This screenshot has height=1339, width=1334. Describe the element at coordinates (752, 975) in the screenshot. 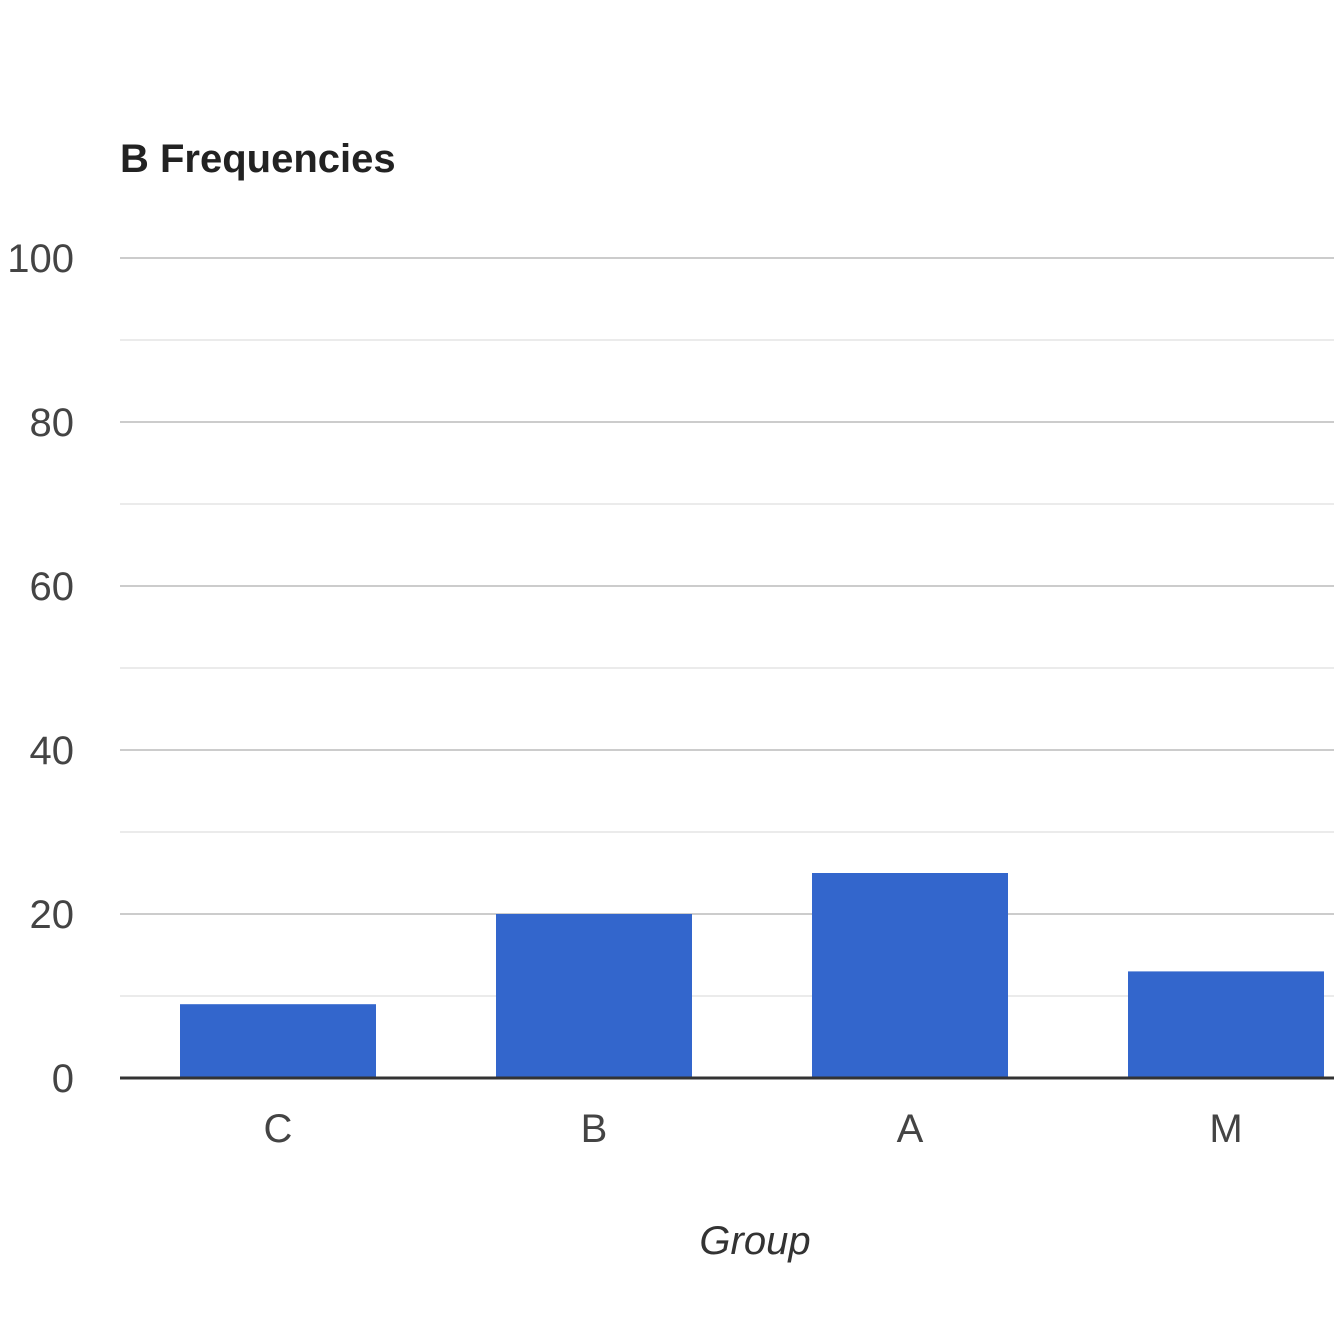

I see `bars` at that location.